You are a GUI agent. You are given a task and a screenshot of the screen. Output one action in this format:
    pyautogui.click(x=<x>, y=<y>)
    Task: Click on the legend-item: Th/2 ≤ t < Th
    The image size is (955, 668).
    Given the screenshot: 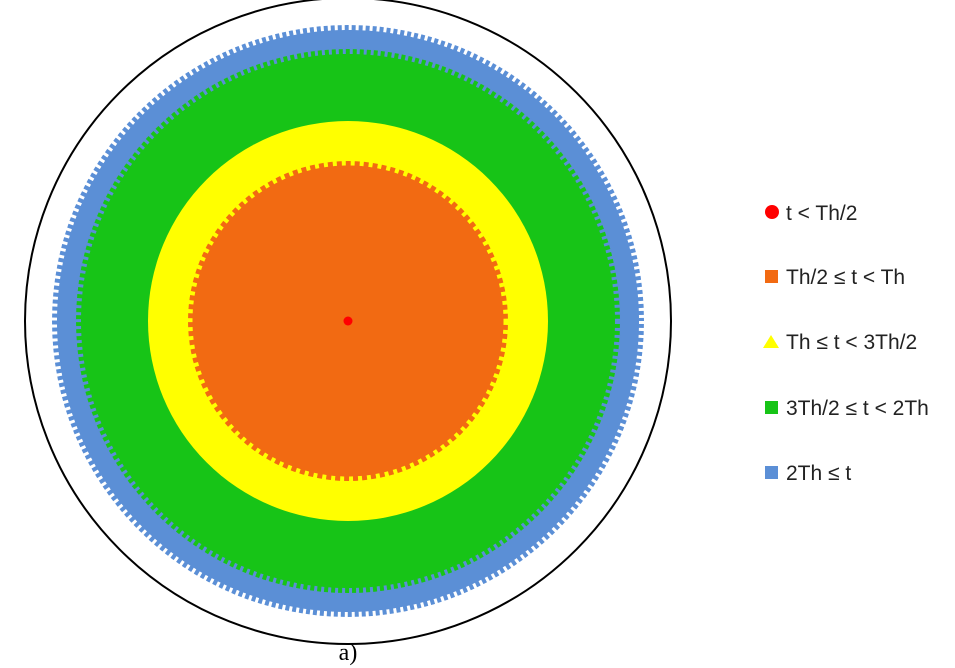 What is the action you would take?
    pyautogui.click(x=835, y=277)
    